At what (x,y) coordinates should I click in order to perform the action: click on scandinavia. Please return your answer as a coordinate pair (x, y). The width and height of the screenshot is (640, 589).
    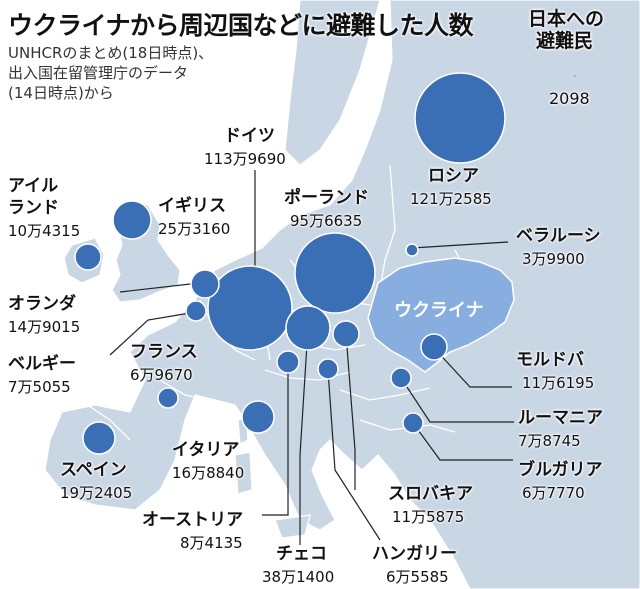
    Looking at the image, I should click on (332, 83).